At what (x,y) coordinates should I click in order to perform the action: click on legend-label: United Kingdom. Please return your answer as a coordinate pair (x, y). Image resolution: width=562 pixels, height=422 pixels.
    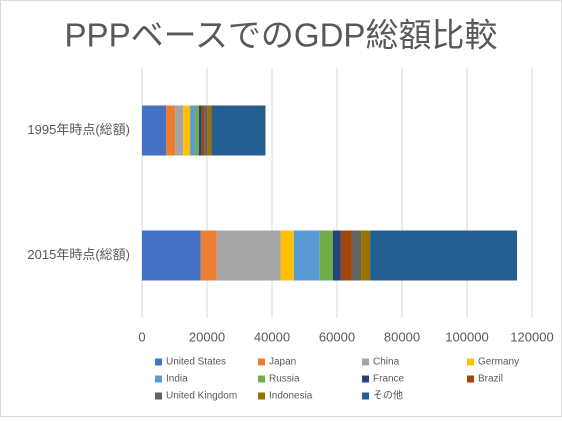
    Looking at the image, I should click on (201, 396).